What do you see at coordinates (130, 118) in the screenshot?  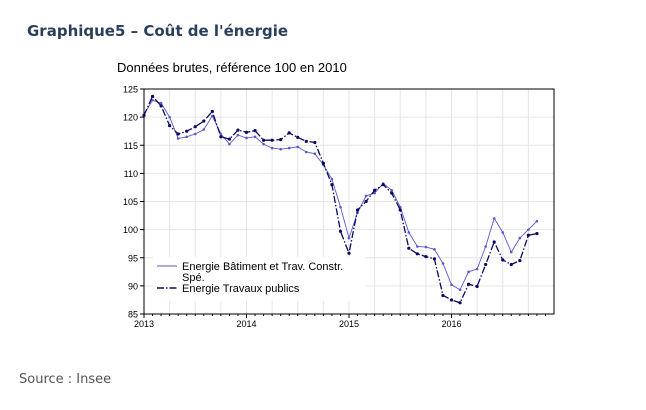 I see `y-tick-label: 120` at bounding box center [130, 118].